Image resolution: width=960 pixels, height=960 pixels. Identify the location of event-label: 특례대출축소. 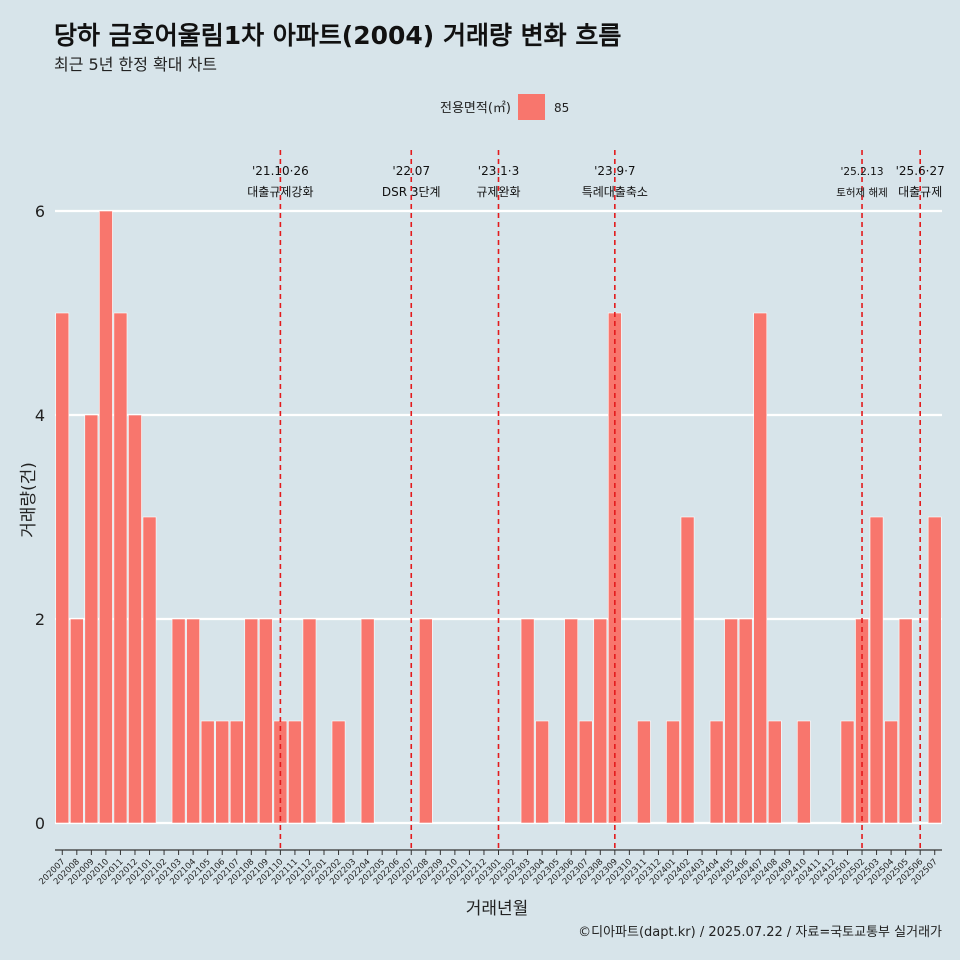
(615, 192).